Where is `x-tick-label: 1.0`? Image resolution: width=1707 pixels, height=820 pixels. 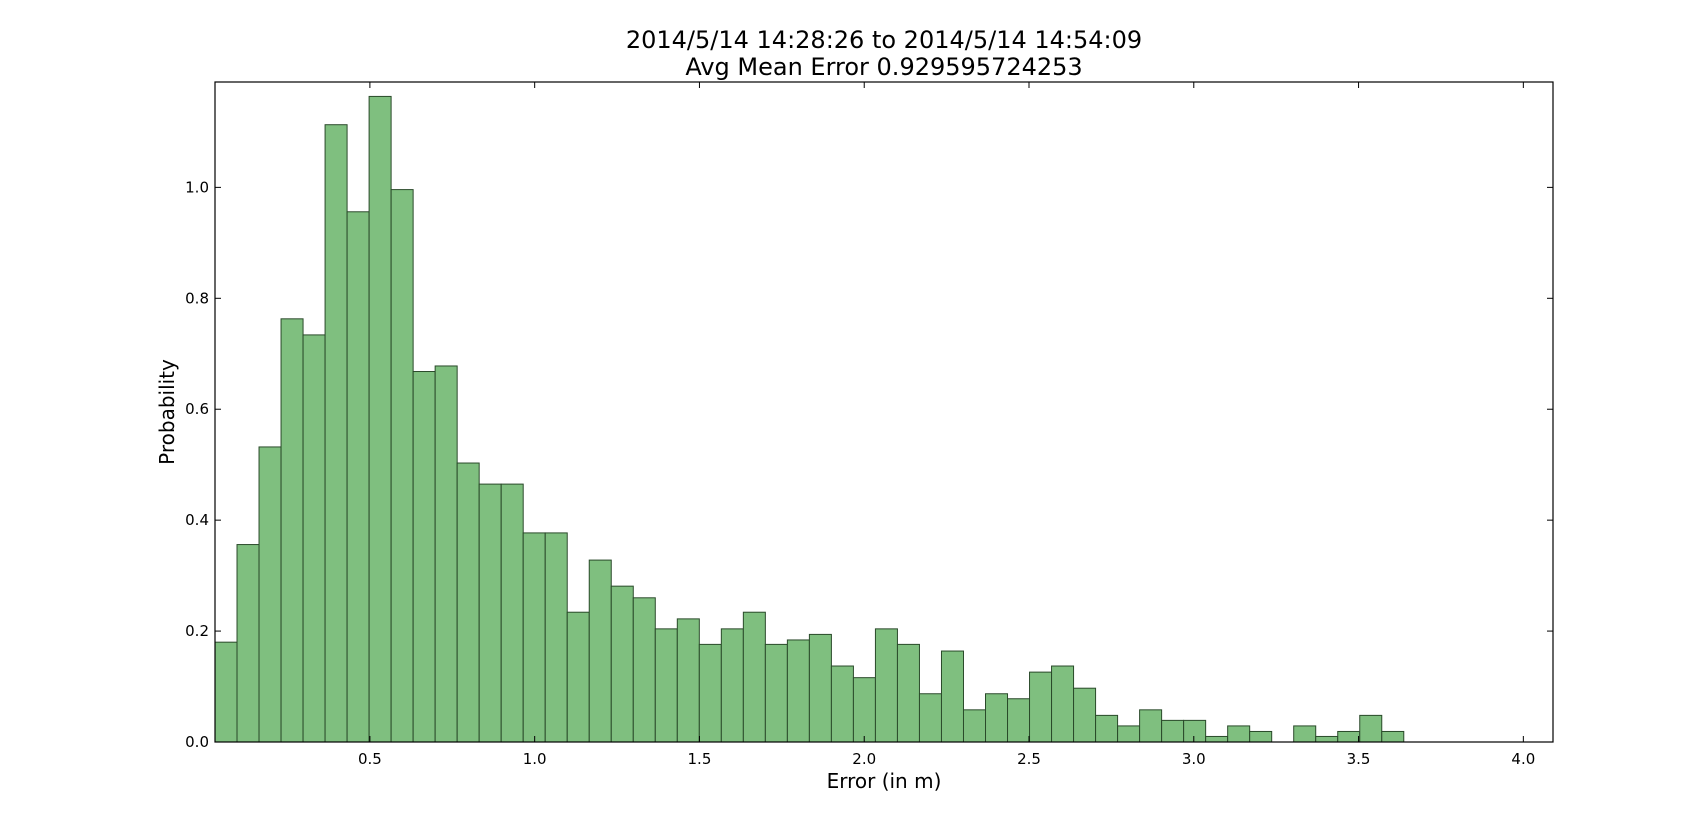 x-tick-label: 1.0 is located at coordinates (535, 759).